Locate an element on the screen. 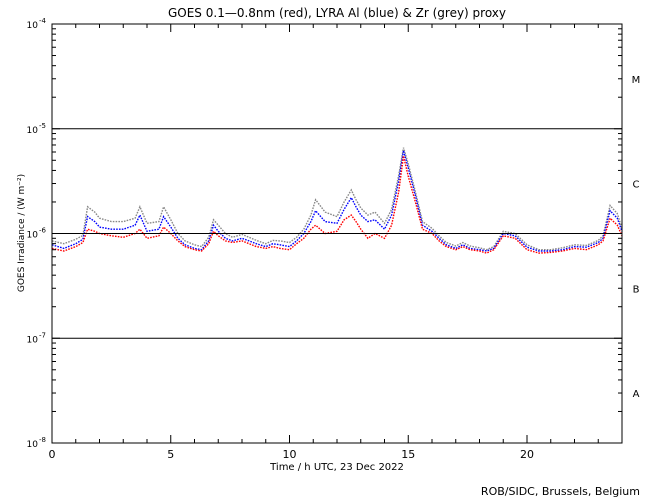  y-axis-label: GOES Irradiance / (W m⁻²) is located at coordinates (22, 233).